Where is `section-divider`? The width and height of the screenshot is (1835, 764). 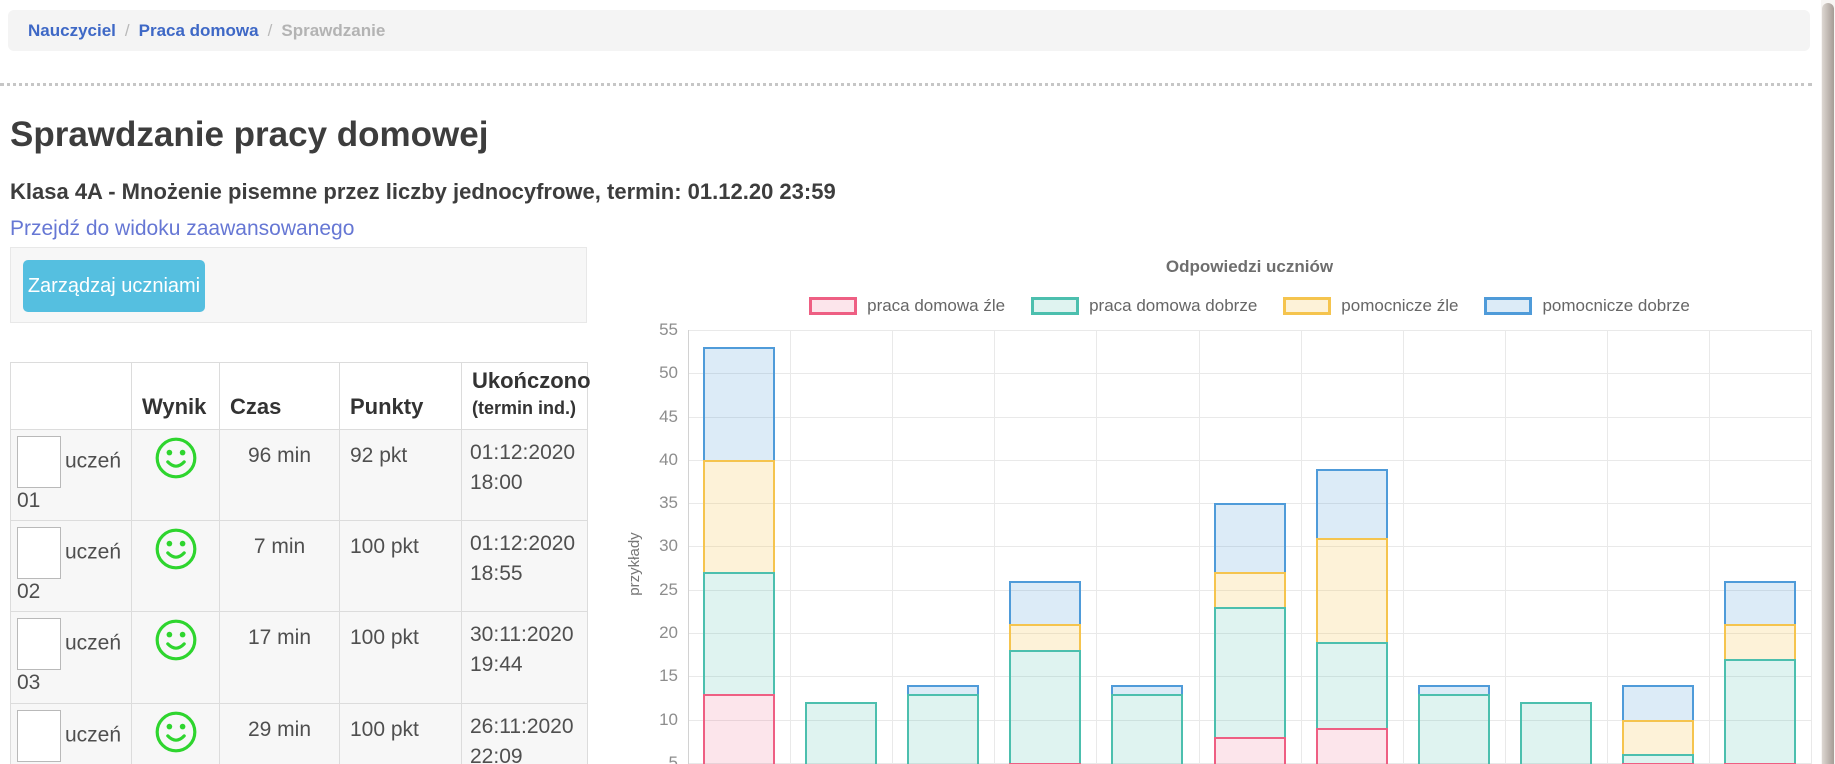
section-divider is located at coordinates (906, 84).